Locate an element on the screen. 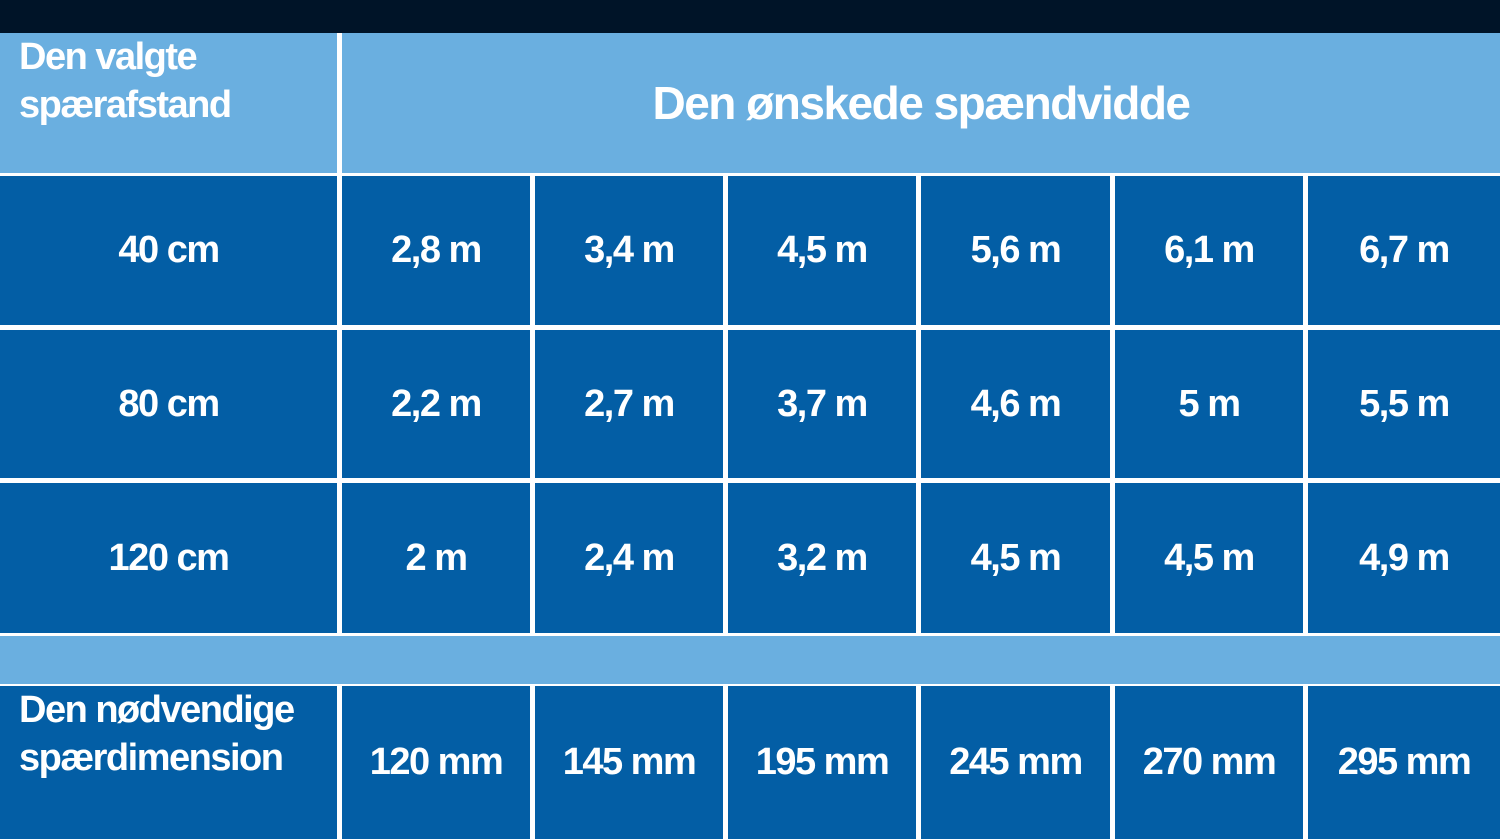 This screenshot has height=839, width=1500. text-line: spærdimension is located at coordinates (151, 758).